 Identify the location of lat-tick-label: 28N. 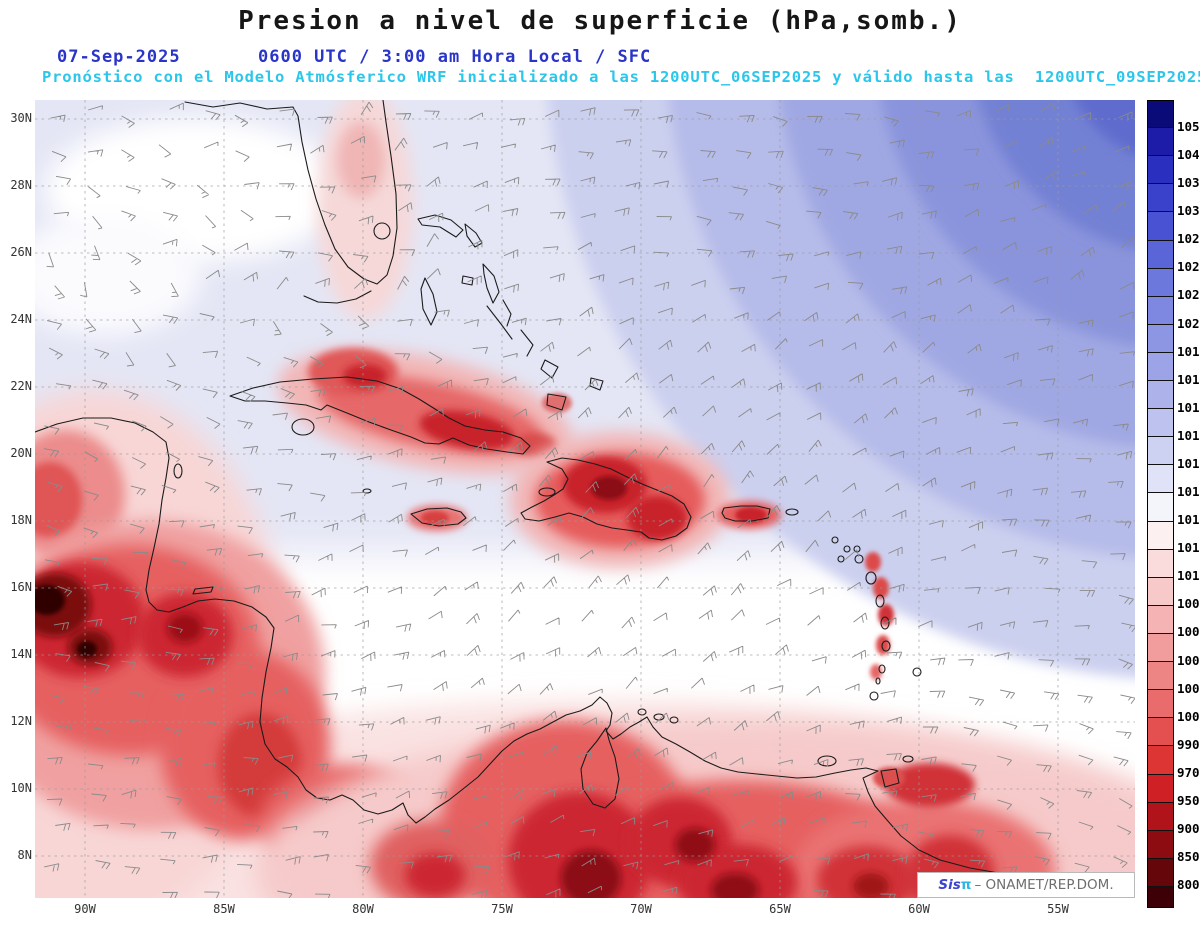
(21, 185).